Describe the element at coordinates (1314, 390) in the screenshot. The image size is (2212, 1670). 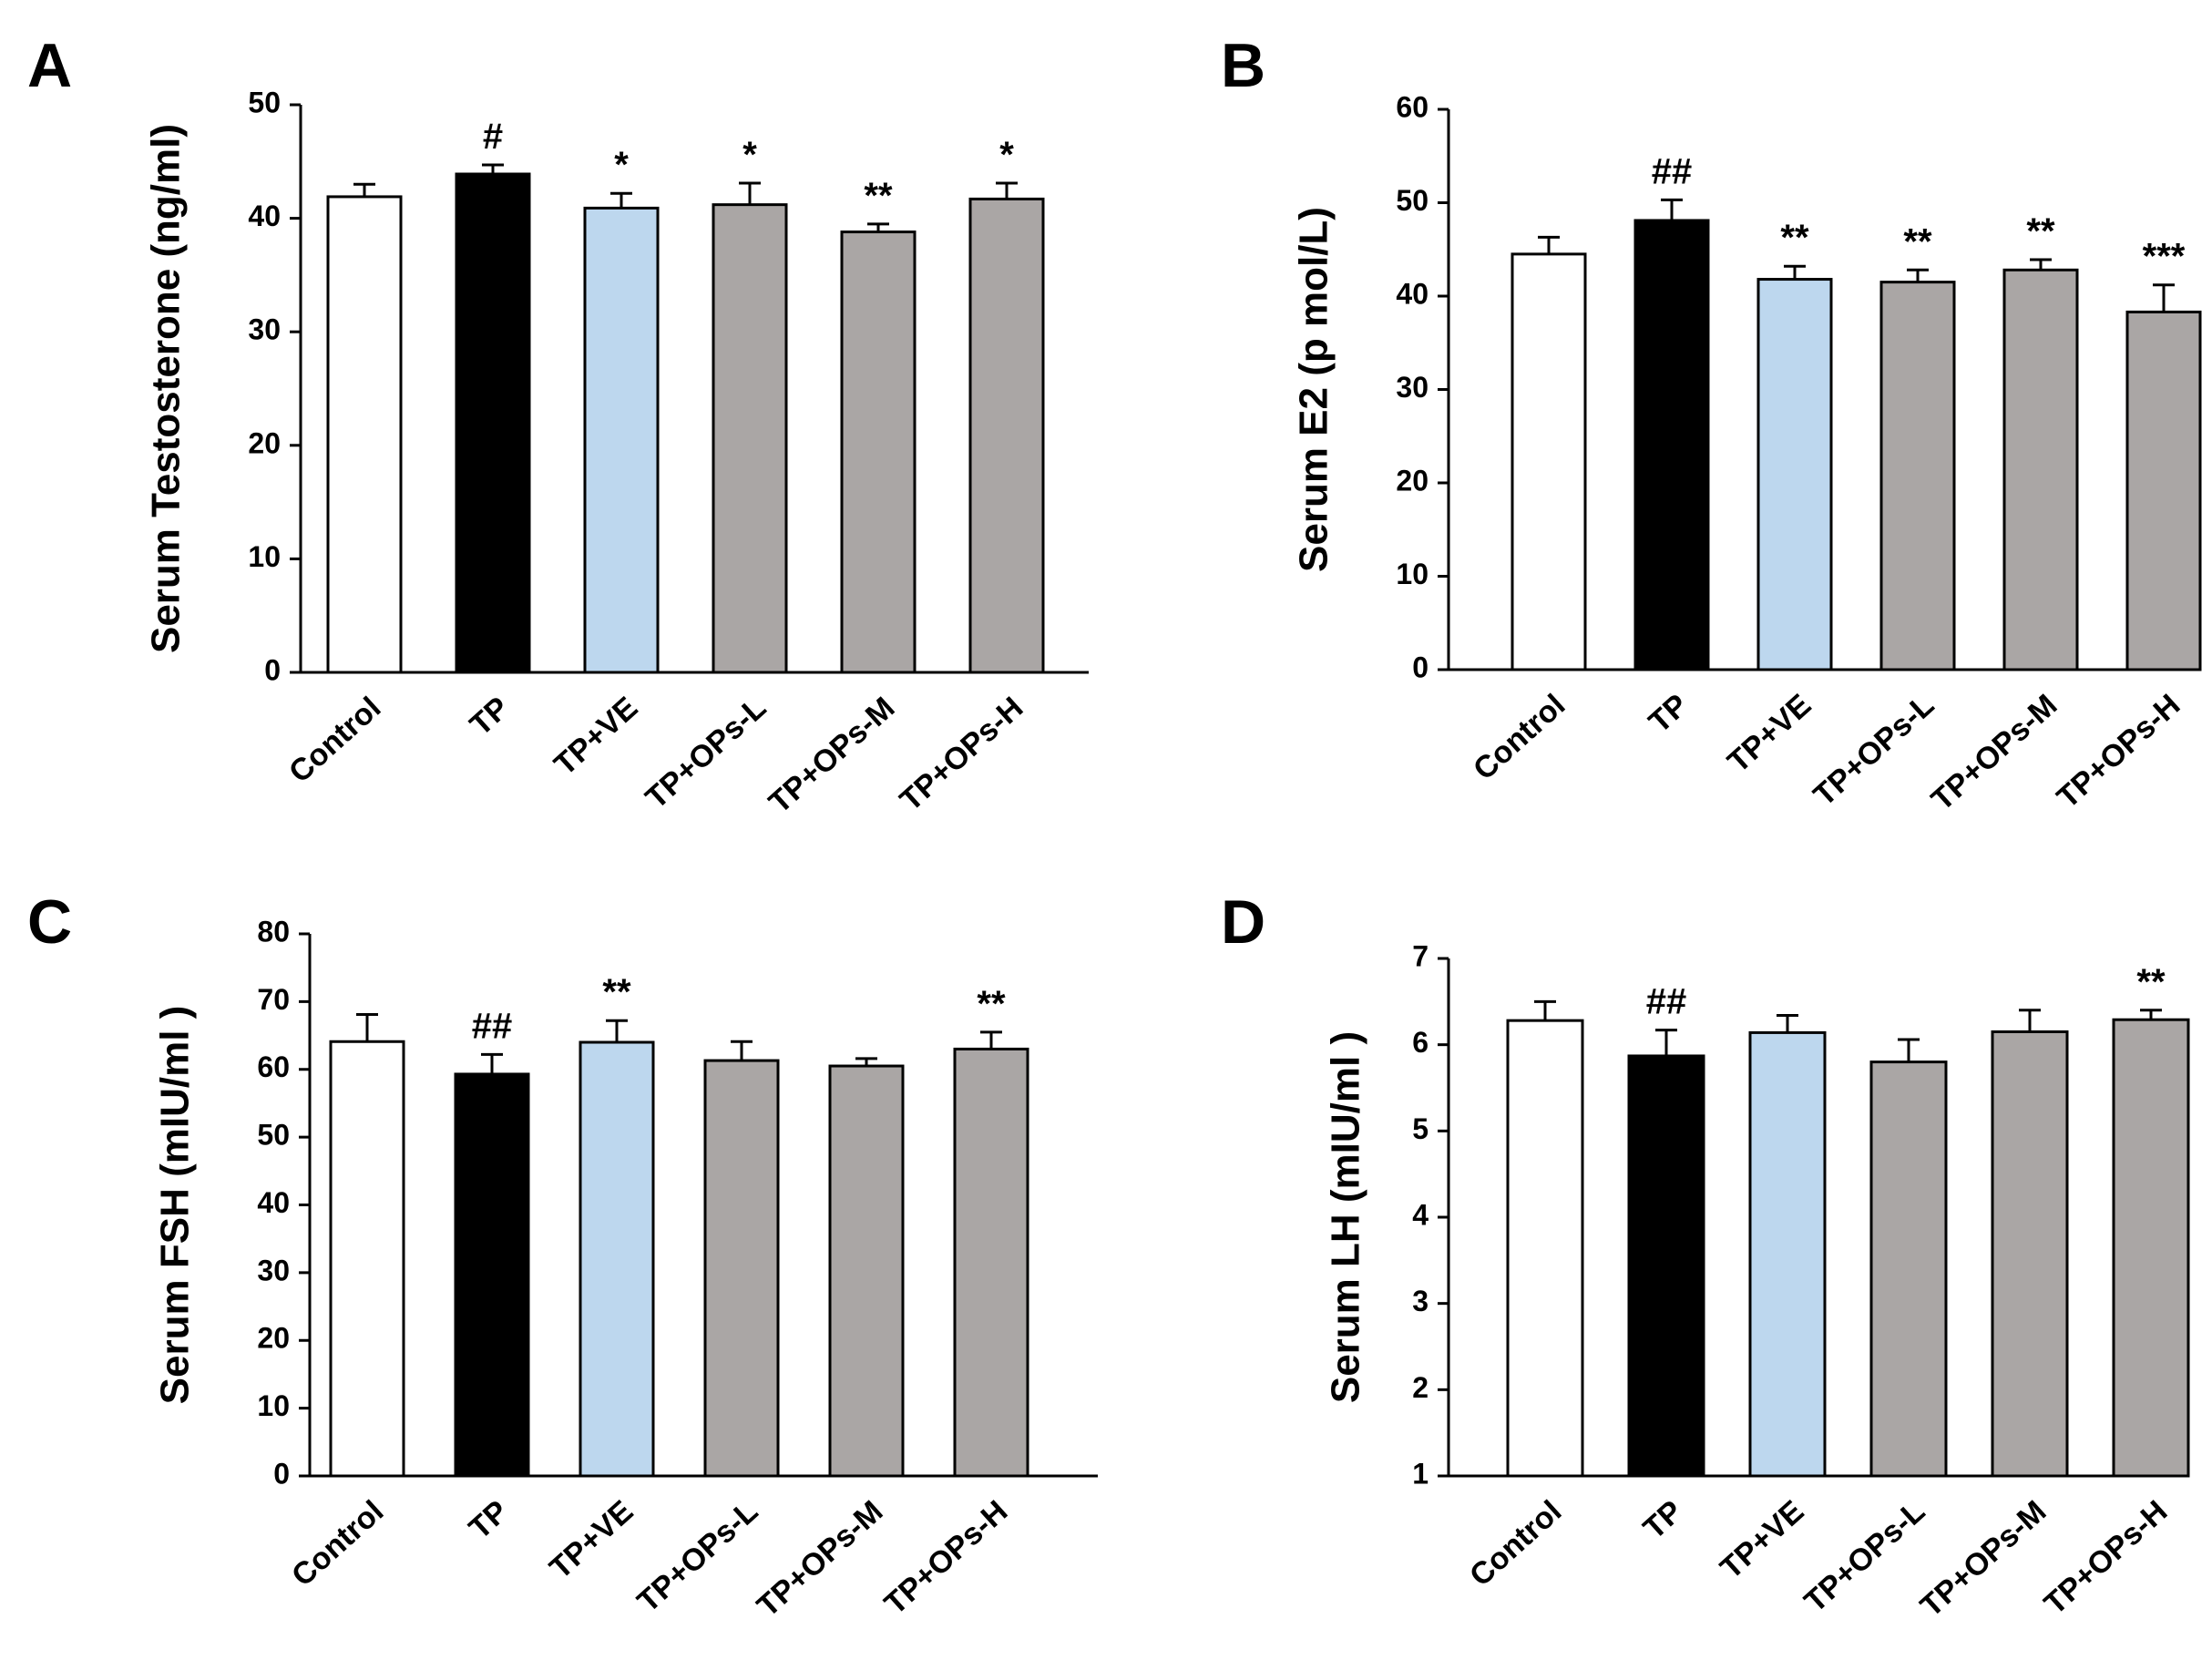
I see `y-axis-label: Serum E2 (p mol/L)` at that location.